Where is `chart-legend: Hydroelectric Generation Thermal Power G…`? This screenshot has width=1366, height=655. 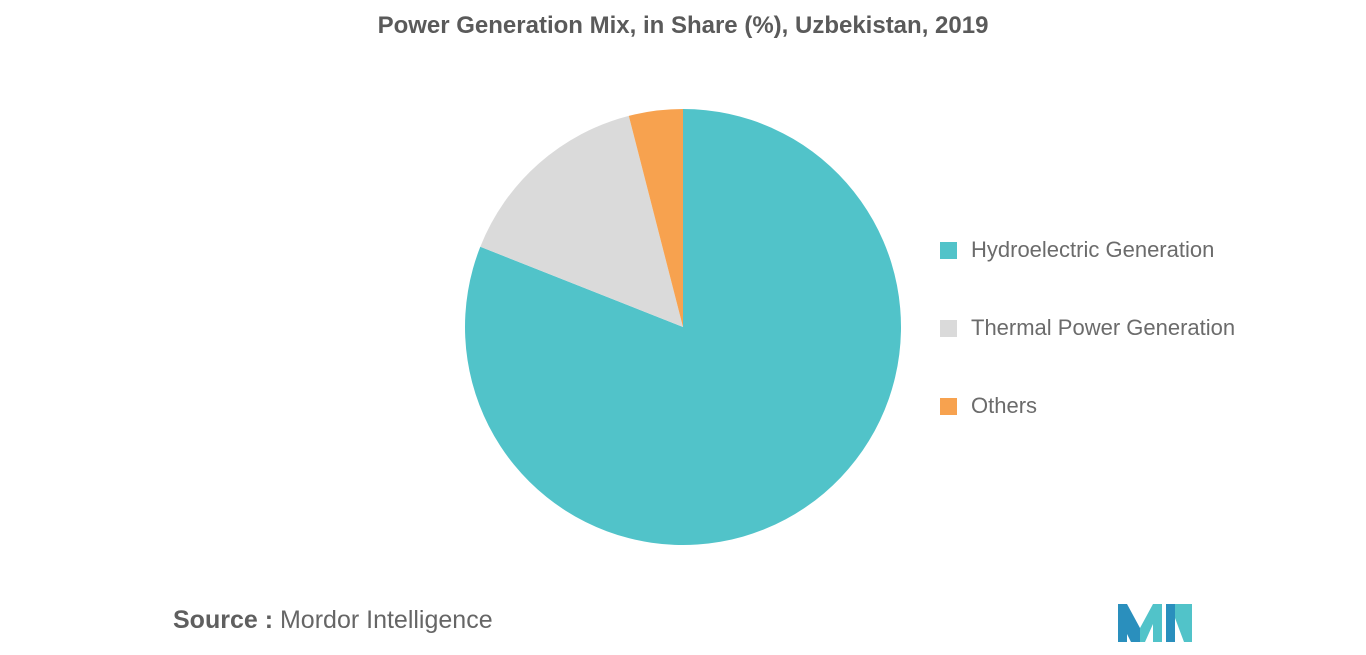 chart-legend: Hydroelectric Generation Thermal Power G… is located at coordinates (1087, 351).